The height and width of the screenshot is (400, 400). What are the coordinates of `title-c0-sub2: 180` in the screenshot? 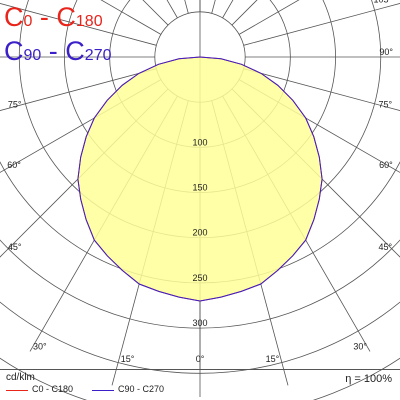 It's located at (89, 21).